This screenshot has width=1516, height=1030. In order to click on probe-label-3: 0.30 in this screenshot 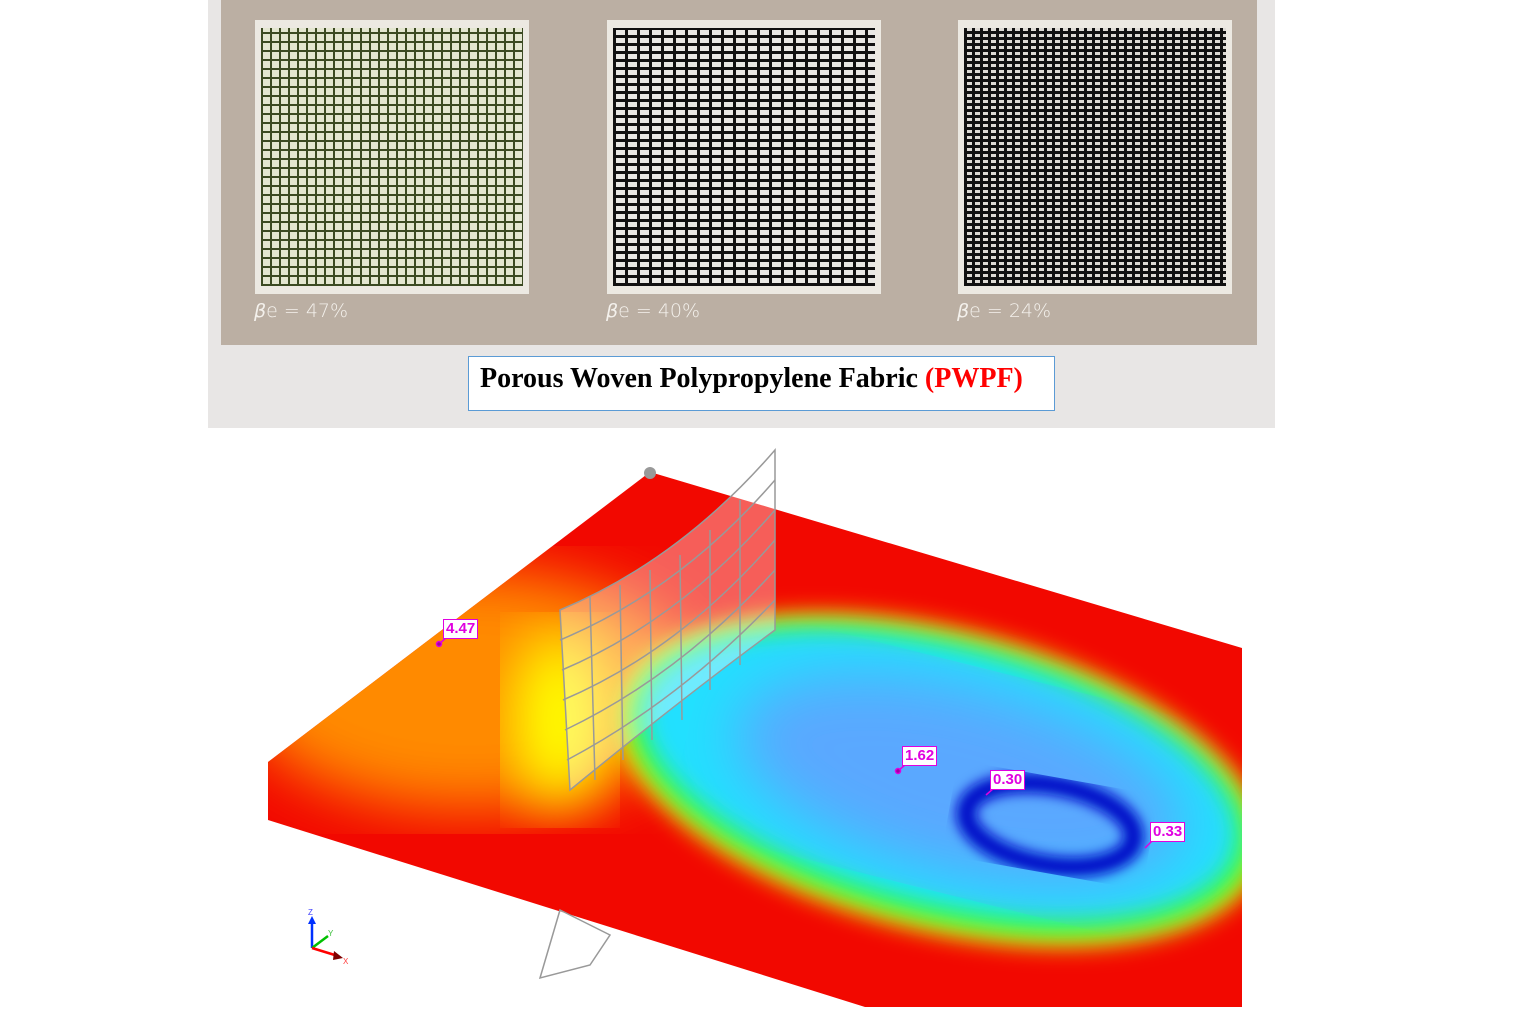, I will do `click(1008, 780)`.